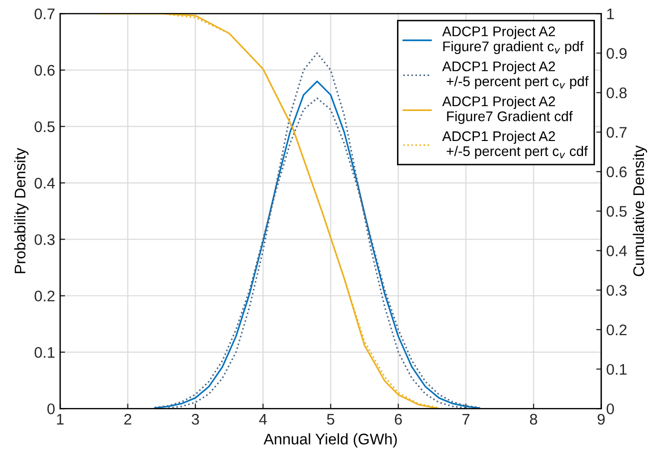  I want to click on y-tick-label: 0.3, so click(44, 240).